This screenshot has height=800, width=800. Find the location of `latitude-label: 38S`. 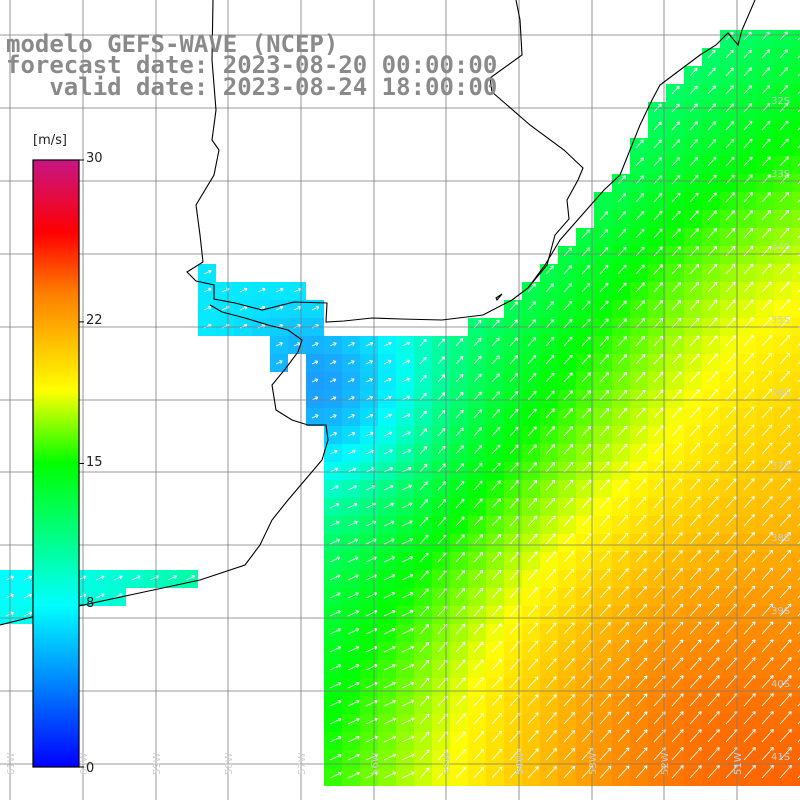

latitude-label: 38S is located at coordinates (780, 538).